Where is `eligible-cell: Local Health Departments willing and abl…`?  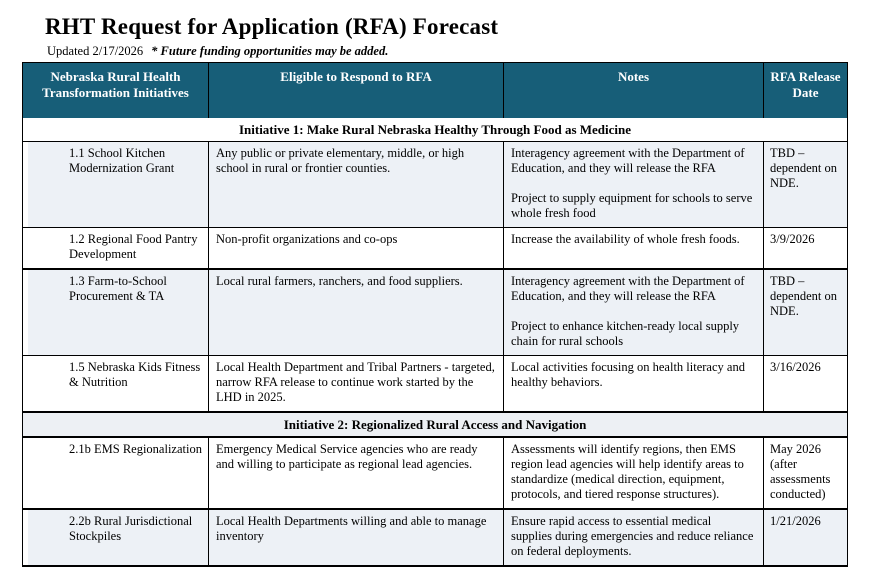 eligible-cell: Local Health Departments willing and abl… is located at coordinates (356, 537).